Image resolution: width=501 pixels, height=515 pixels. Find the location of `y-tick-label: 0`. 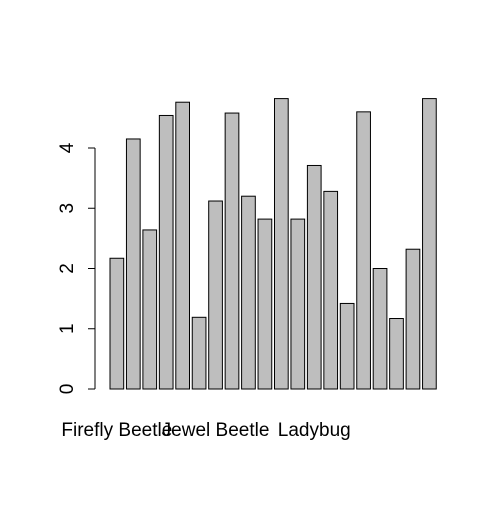

y-tick-label: 0 is located at coordinates (67, 389).